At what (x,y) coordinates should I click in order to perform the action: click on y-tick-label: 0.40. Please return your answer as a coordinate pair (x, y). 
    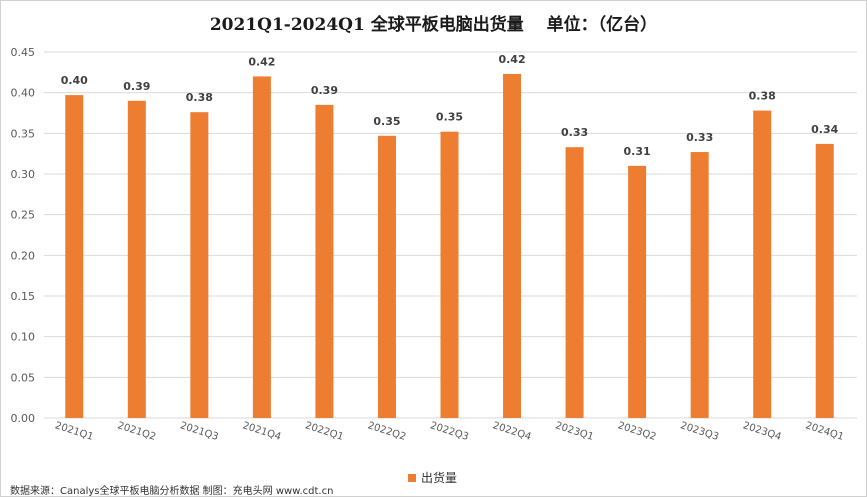
    Looking at the image, I should click on (23, 93).